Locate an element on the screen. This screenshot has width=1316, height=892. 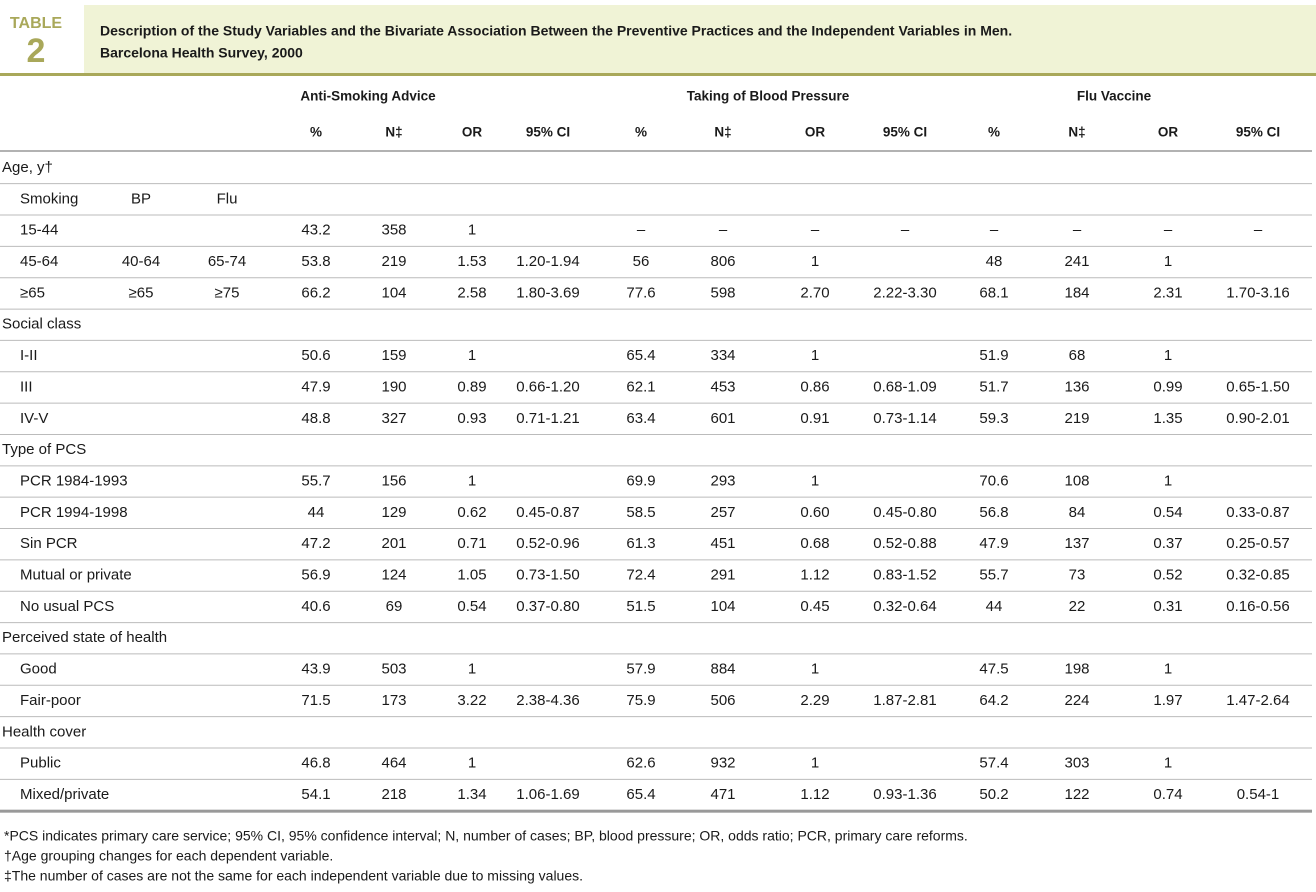
cell: 471 is located at coordinates (722, 794).